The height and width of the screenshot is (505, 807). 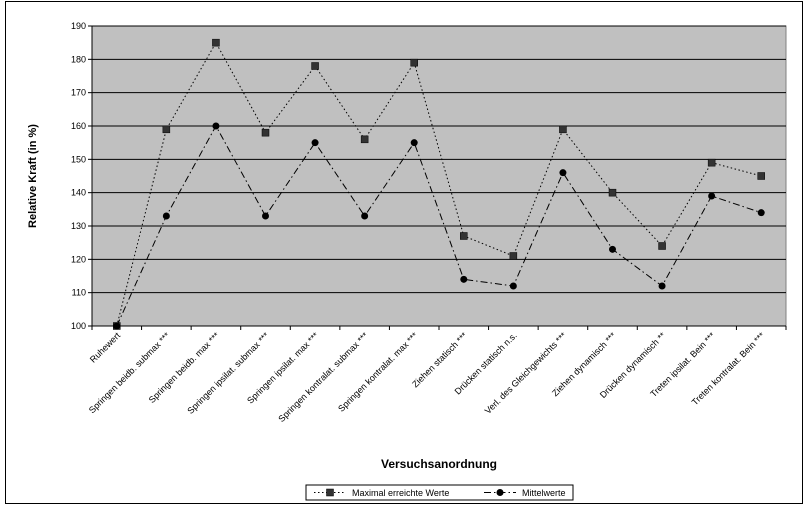 What do you see at coordinates (544, 493) in the screenshot?
I see `legend-label: Mittelwerte` at bounding box center [544, 493].